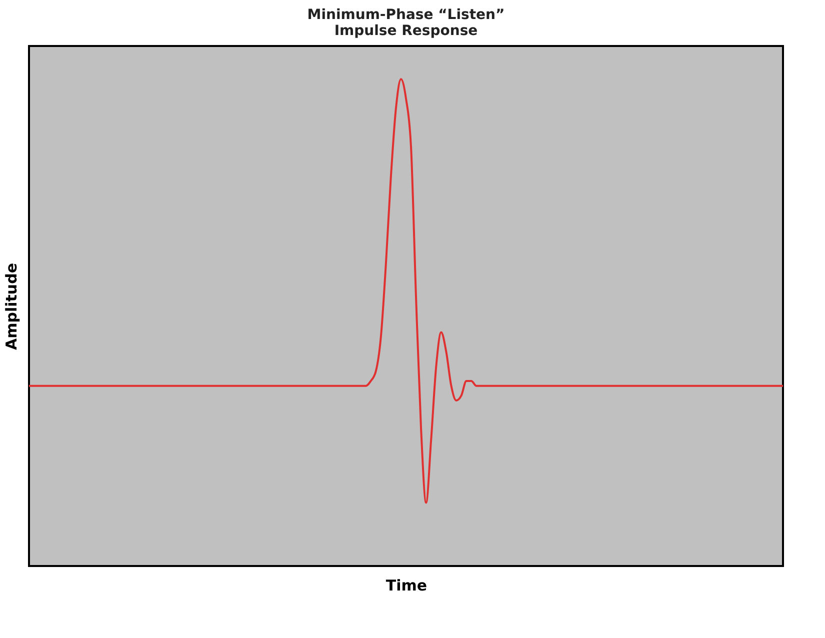 Image resolution: width=825 pixels, height=638 pixels. I want to click on x-axis-title: Time, so click(407, 585).